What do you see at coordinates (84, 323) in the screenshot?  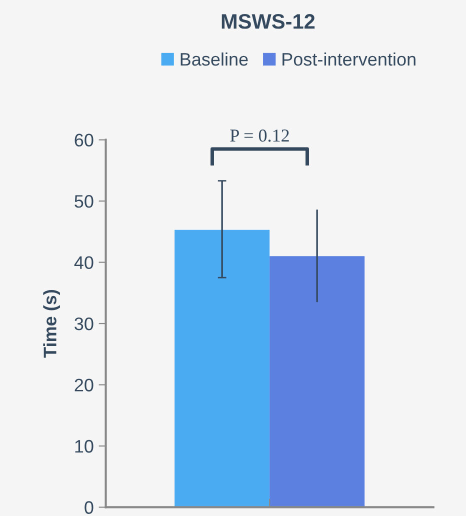 I see `y-tick-label: 30` at bounding box center [84, 323].